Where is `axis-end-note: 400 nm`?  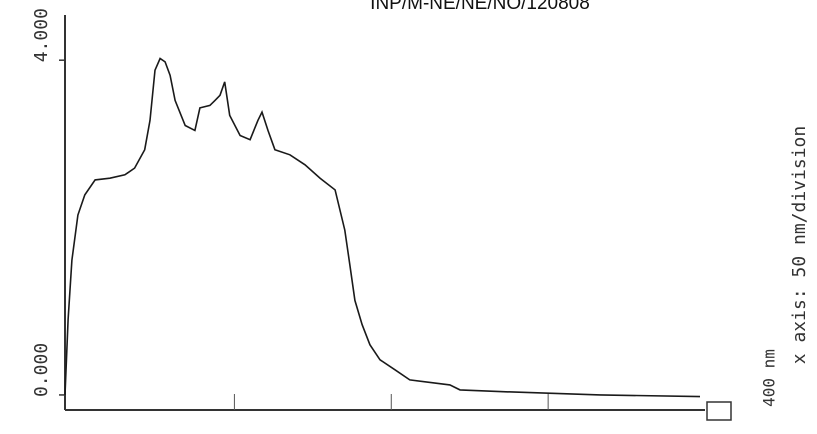
axis-end-note: 400 nm is located at coordinates (769, 378).